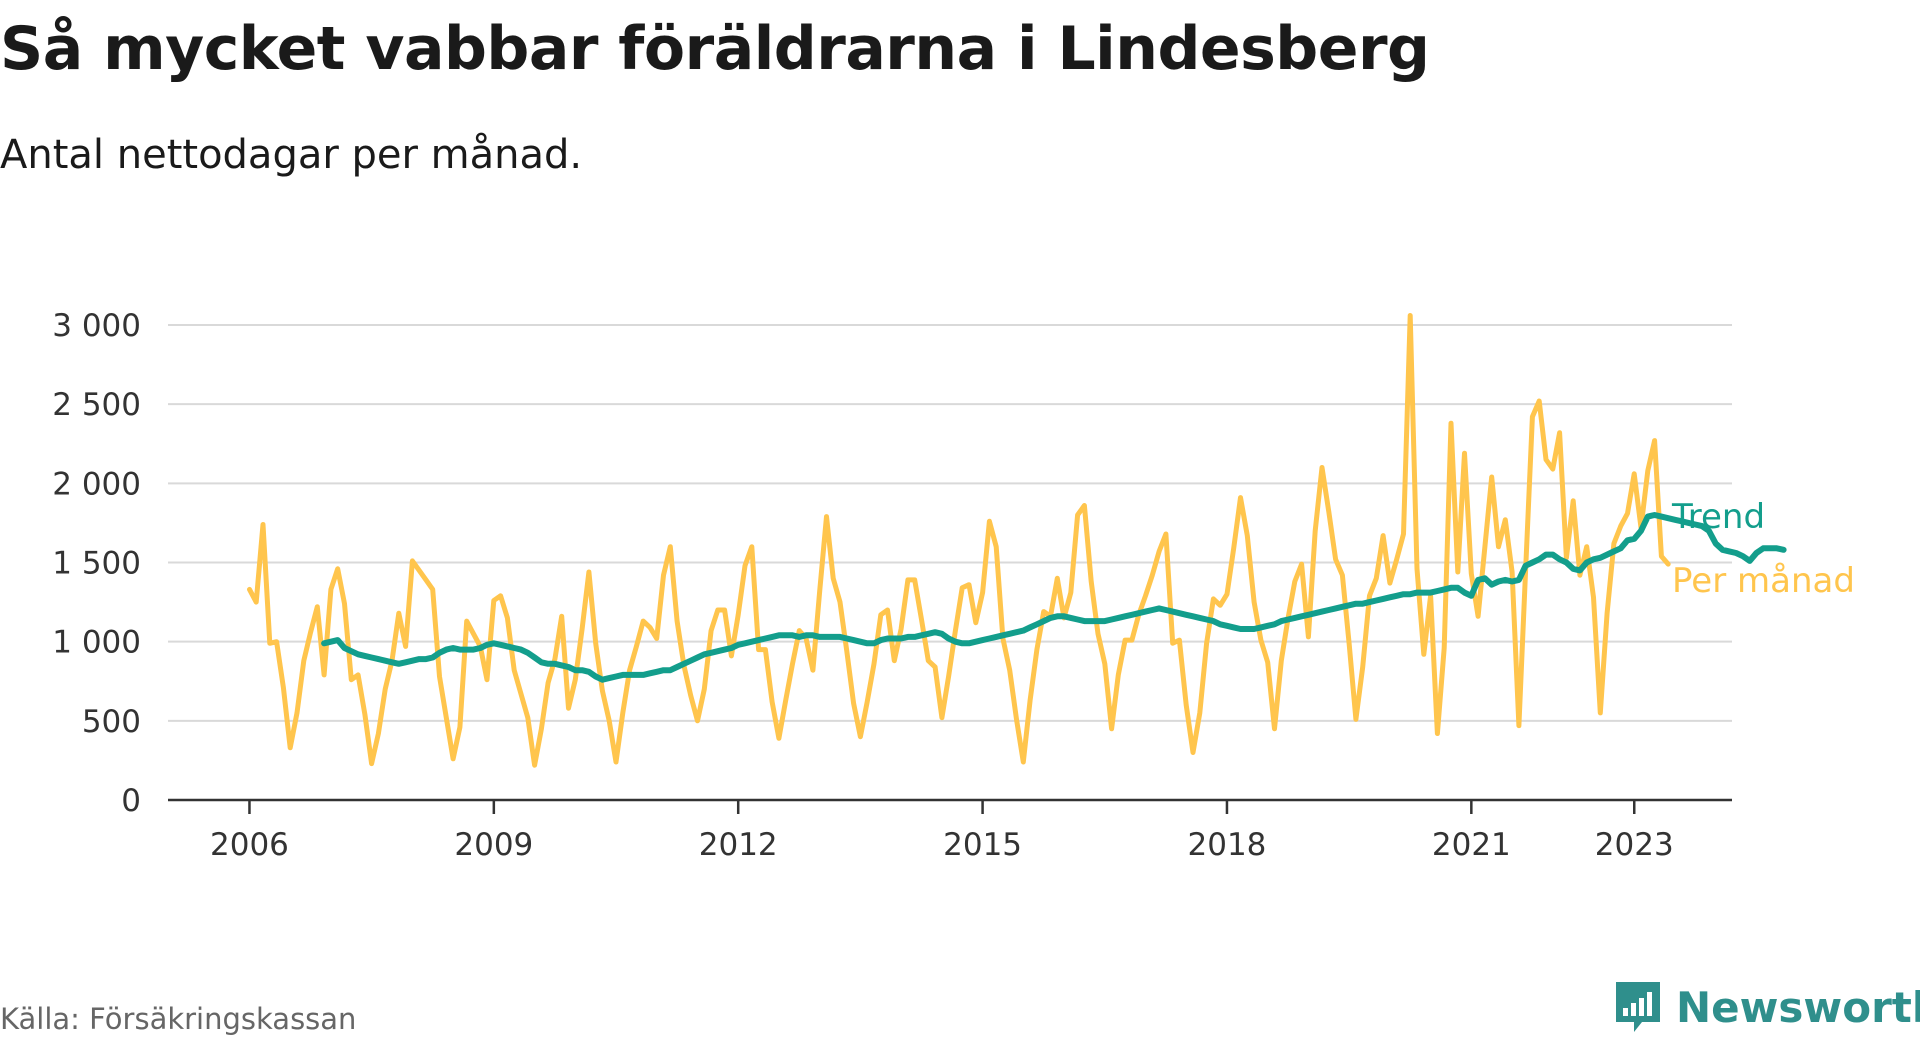  What do you see at coordinates (178, 1019) in the screenshot?
I see `source-note: Källa: Försäkringskassan` at bounding box center [178, 1019].